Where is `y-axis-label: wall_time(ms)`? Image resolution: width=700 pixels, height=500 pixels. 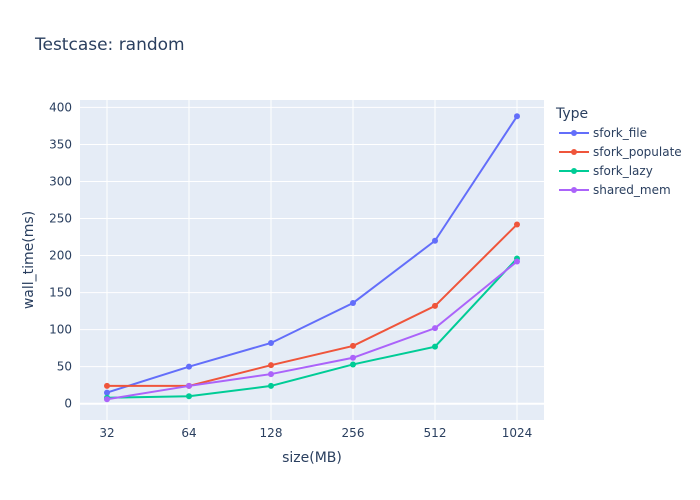
y-axis-label: wall_time(ms) is located at coordinates (29, 260).